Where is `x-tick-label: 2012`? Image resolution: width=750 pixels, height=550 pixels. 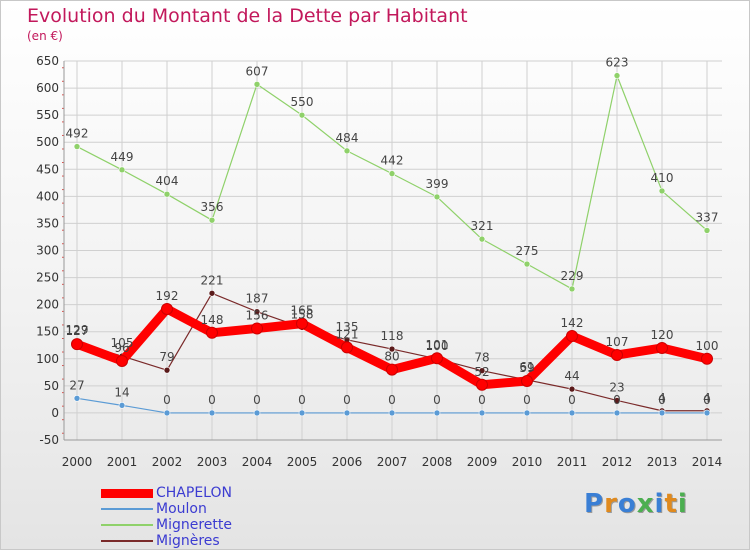
x-tick-label: 2012 is located at coordinates (617, 462).